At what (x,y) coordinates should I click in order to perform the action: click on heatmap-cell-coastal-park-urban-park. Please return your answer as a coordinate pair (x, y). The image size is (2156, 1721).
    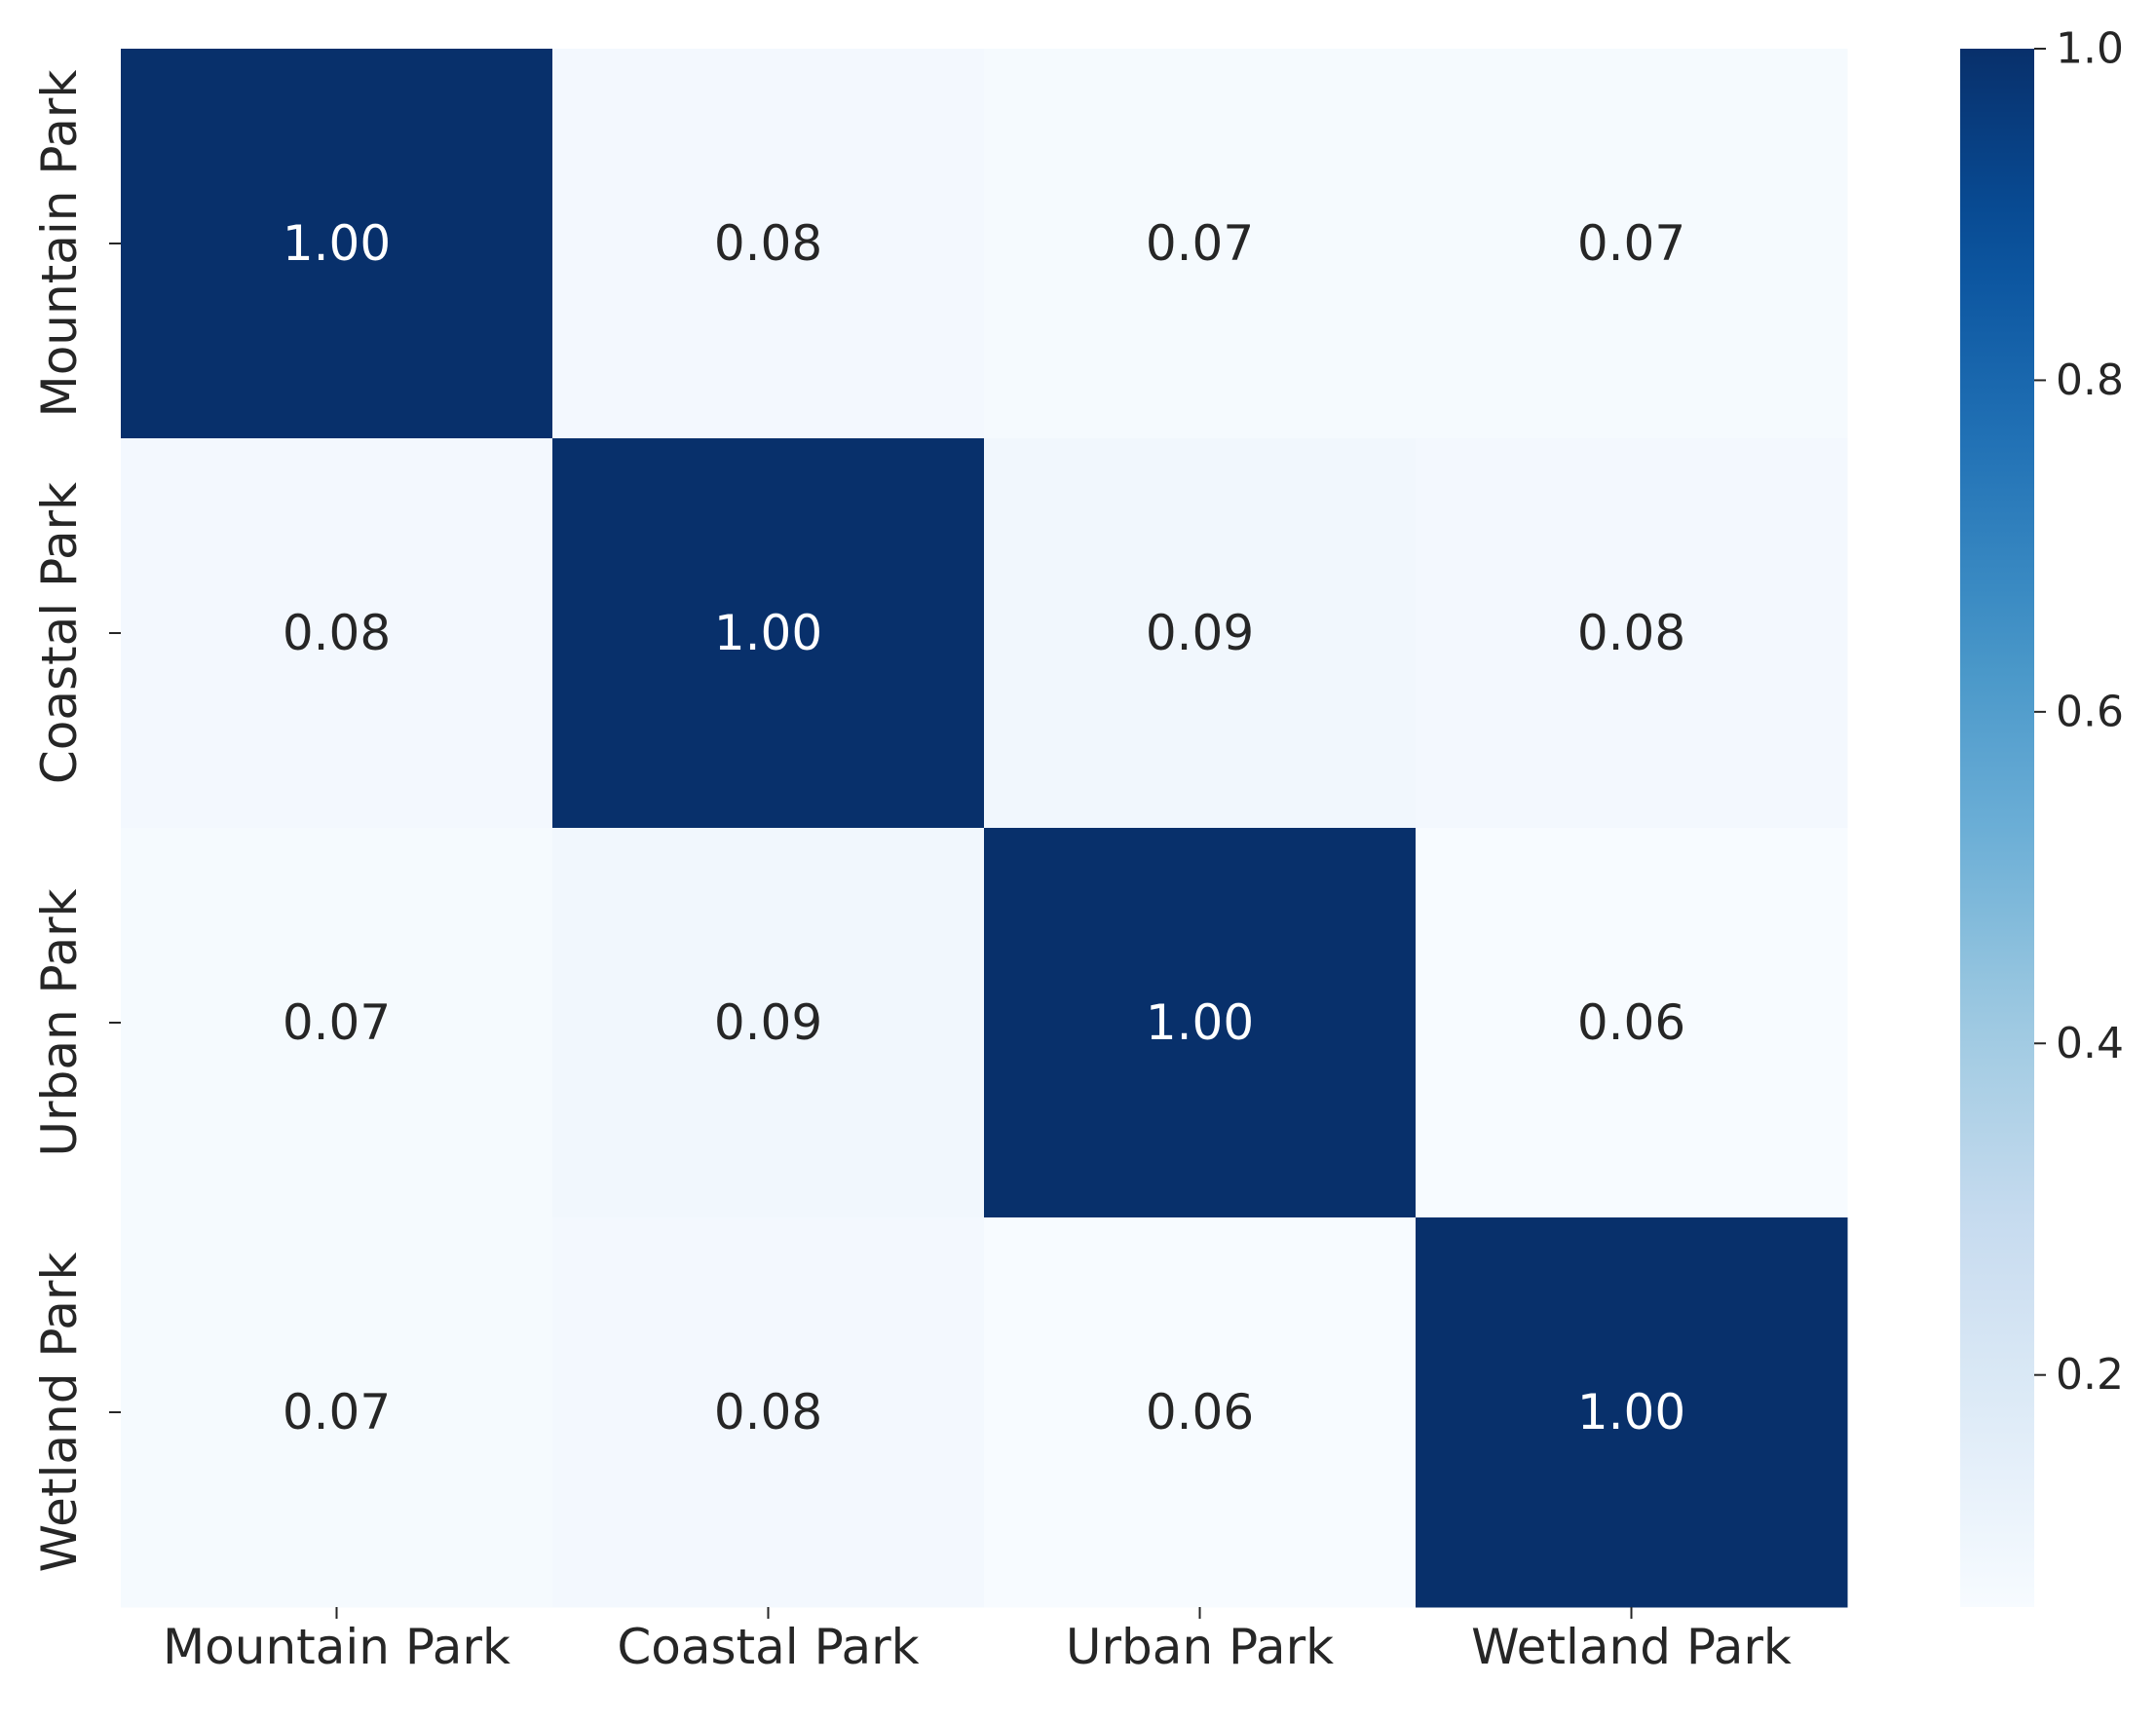
    Looking at the image, I should click on (1201, 633).